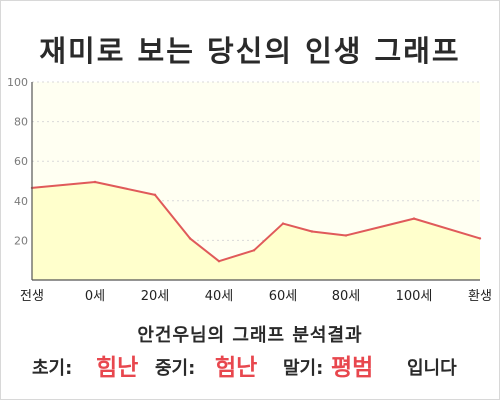 The width and height of the screenshot is (500, 400). Describe the element at coordinates (21, 201) in the screenshot. I see `y-tick-label: 40` at that location.